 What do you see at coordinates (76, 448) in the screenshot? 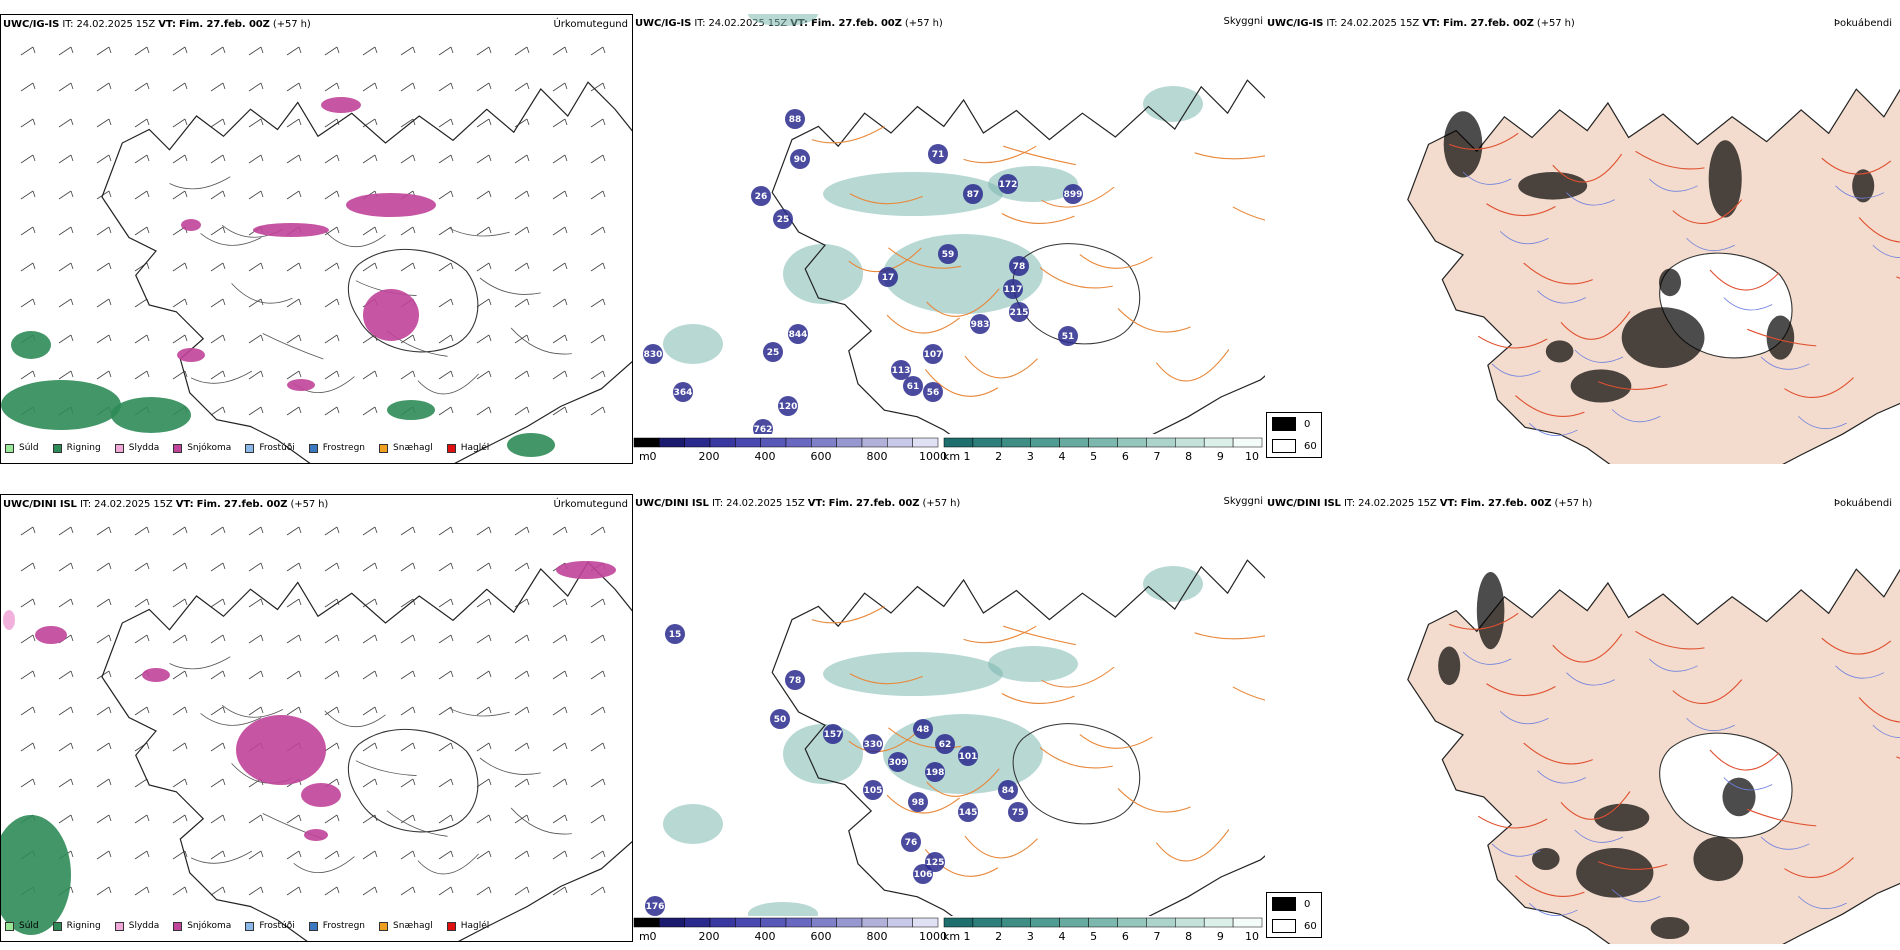
I see `legend-item: Rigning` at bounding box center [76, 448].